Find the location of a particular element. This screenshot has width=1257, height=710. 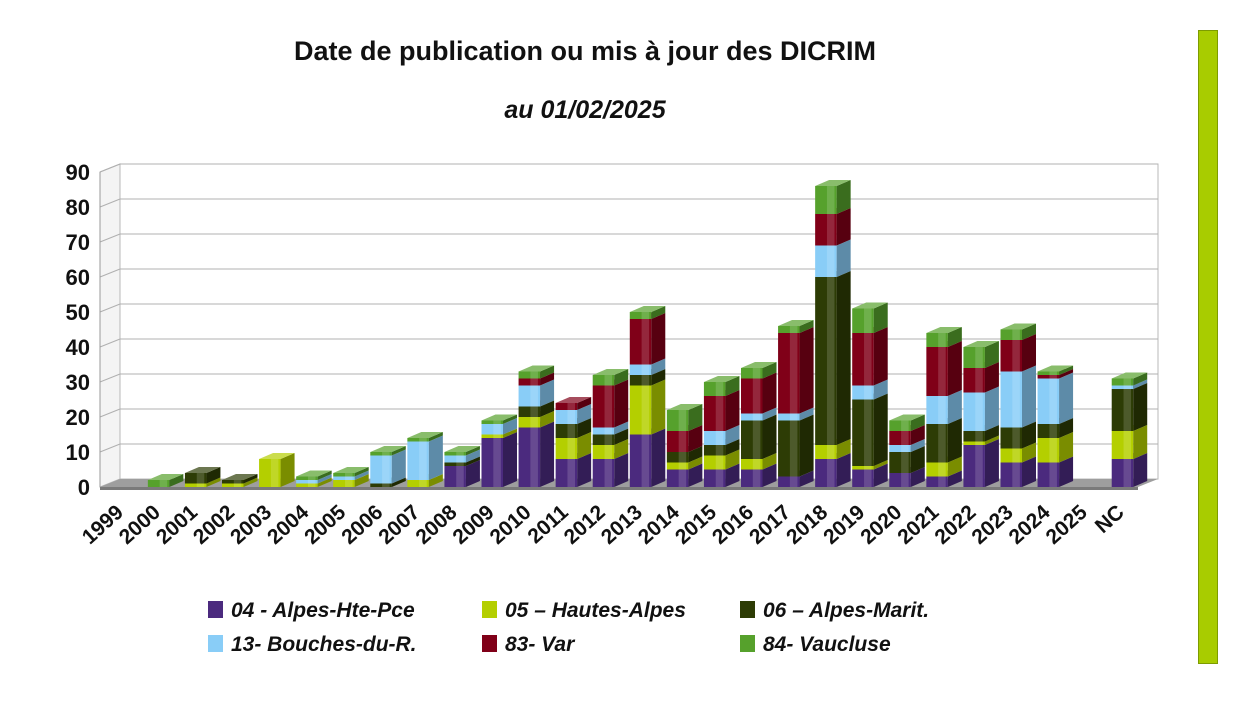

bar-stack-2017 is located at coordinates (796, 403).